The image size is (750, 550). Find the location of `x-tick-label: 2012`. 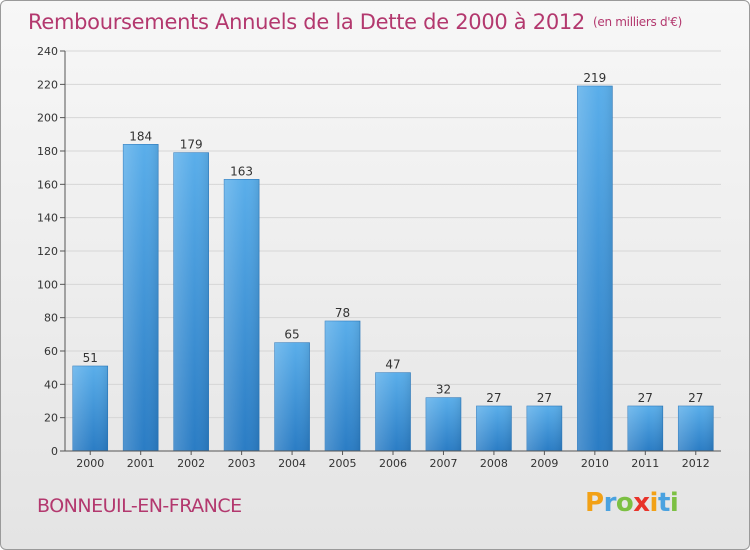

x-tick-label: 2012 is located at coordinates (696, 463).